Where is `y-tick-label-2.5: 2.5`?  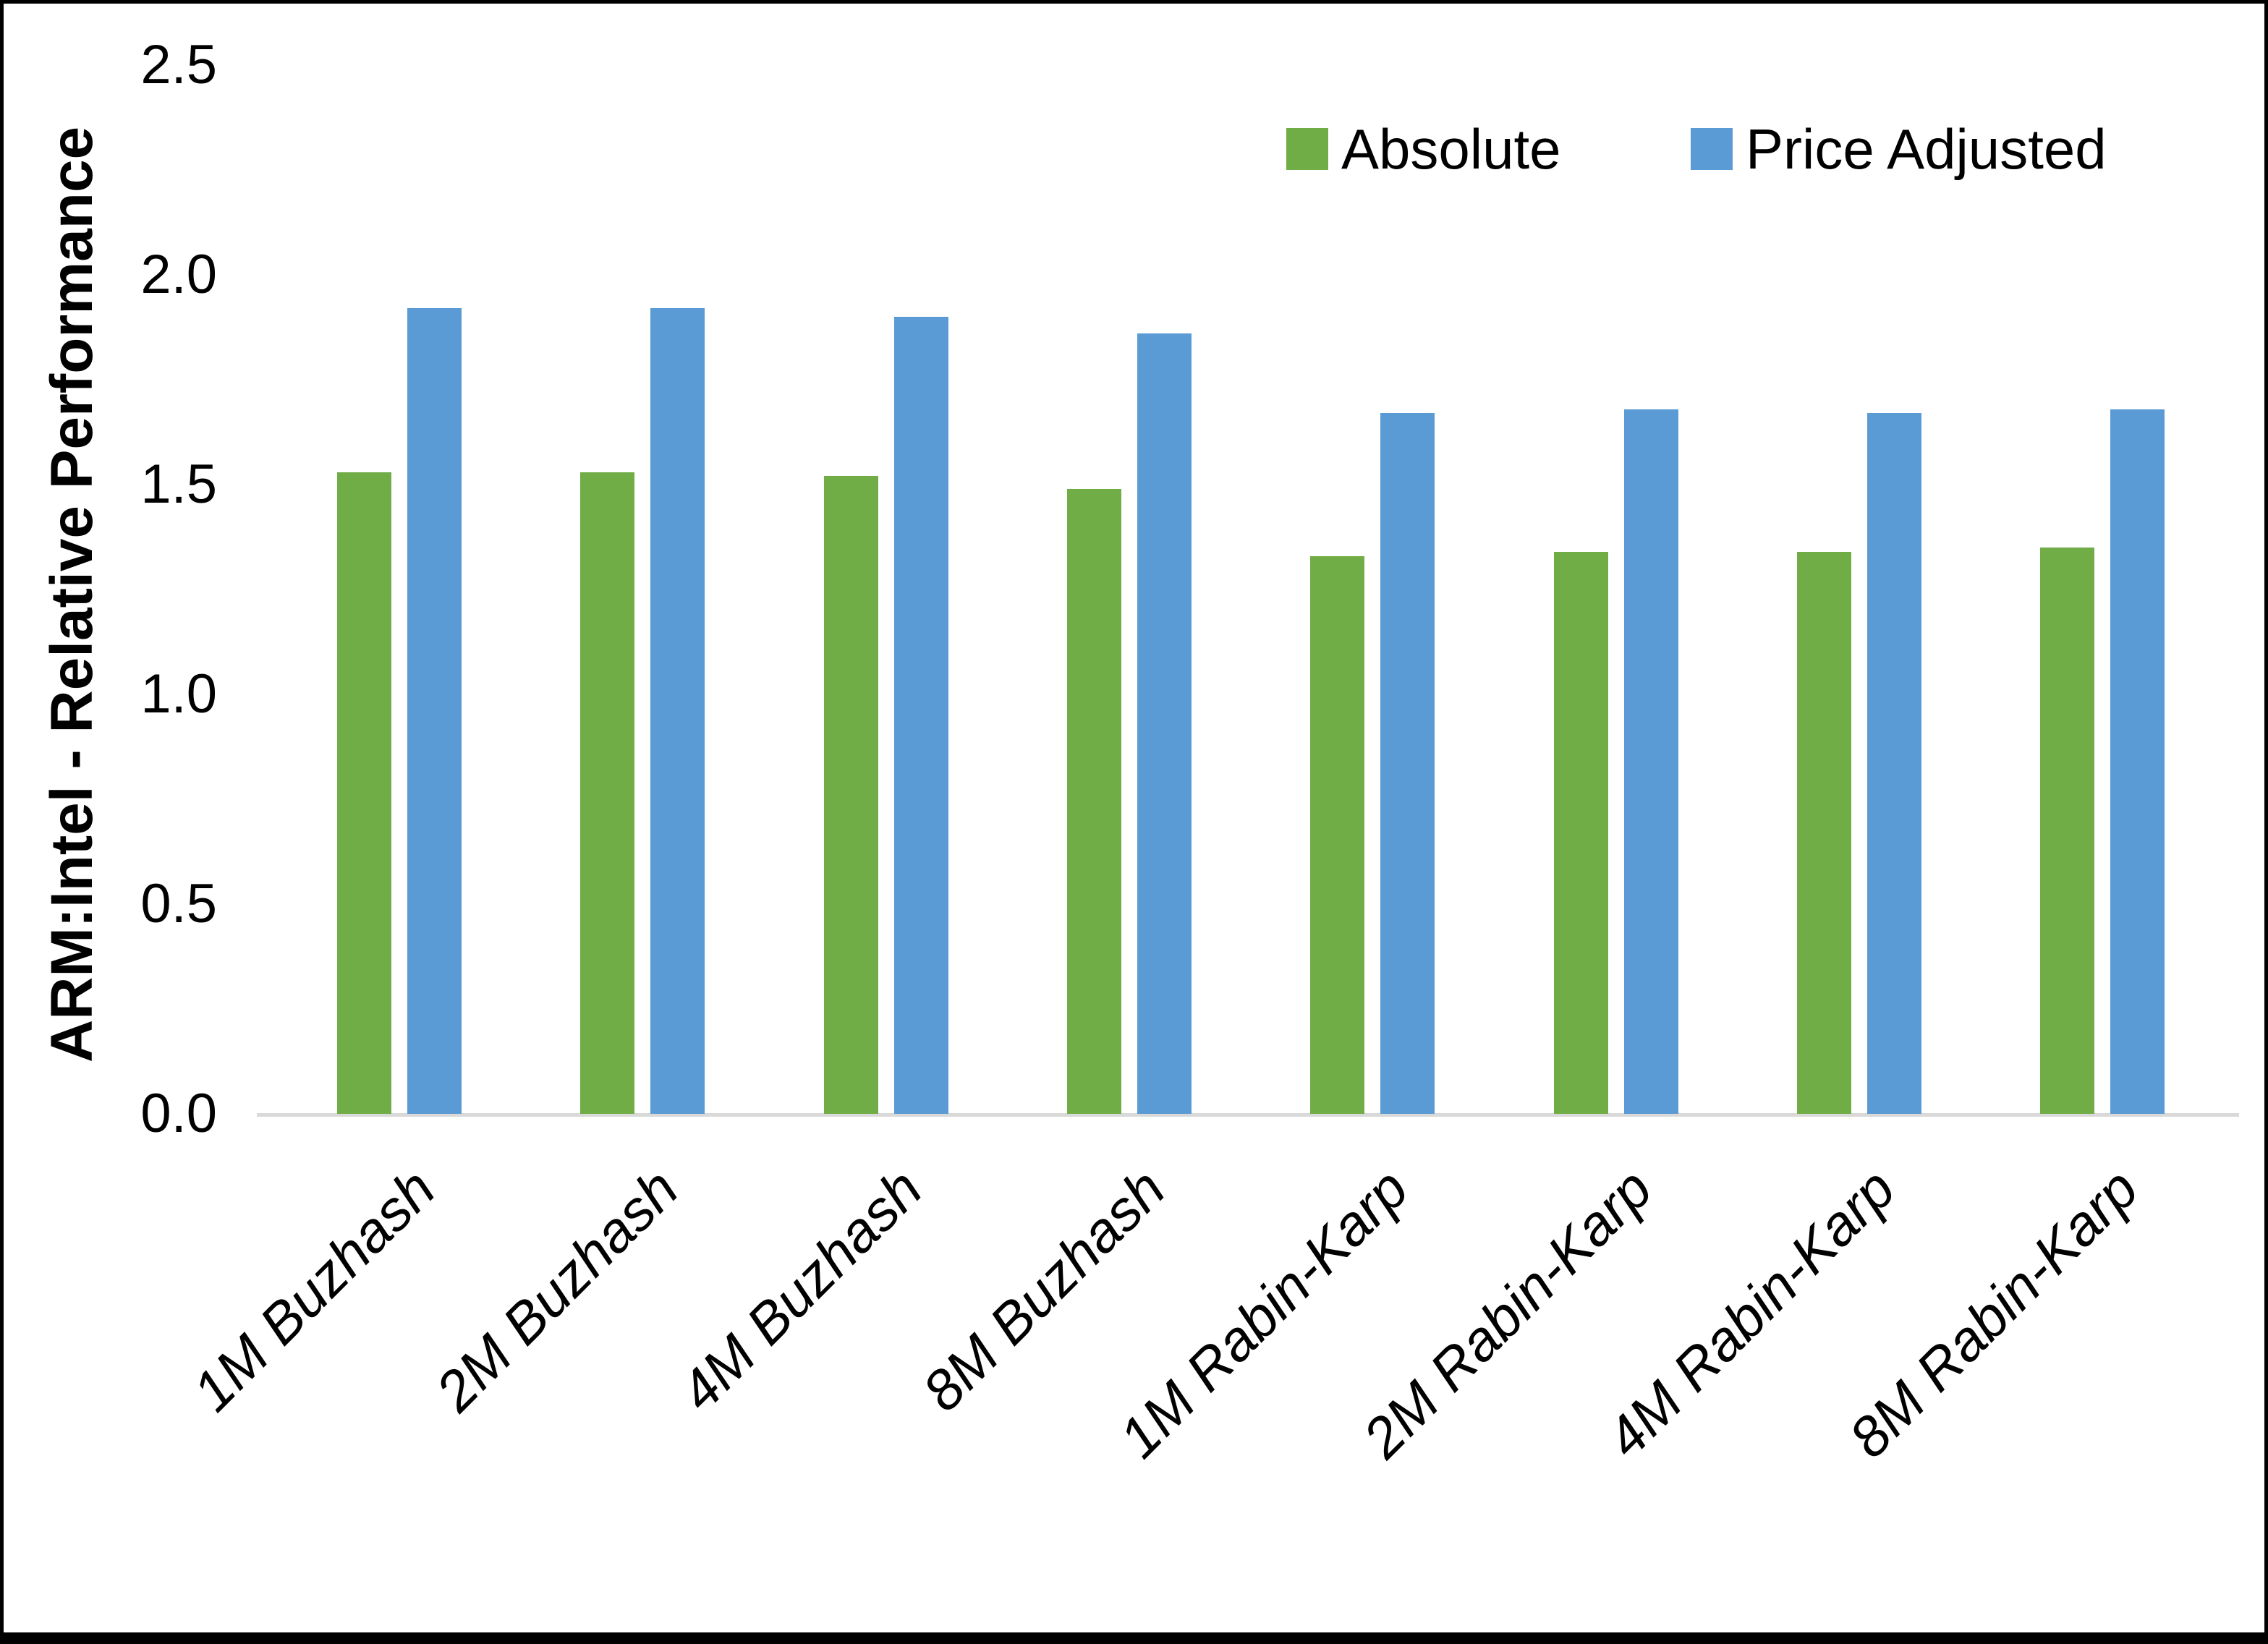
y-tick-label-2.5: 2.5 is located at coordinates (178, 64).